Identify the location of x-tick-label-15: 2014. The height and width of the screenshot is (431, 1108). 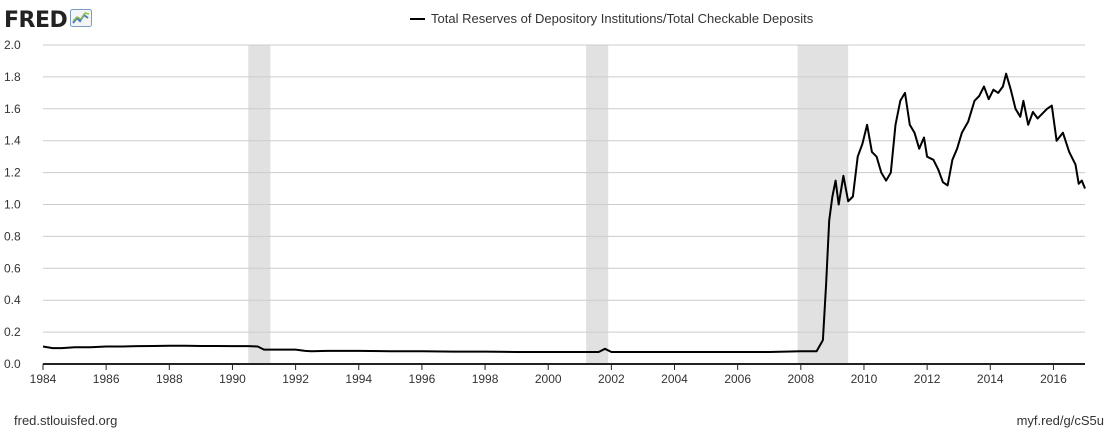
(990, 379).